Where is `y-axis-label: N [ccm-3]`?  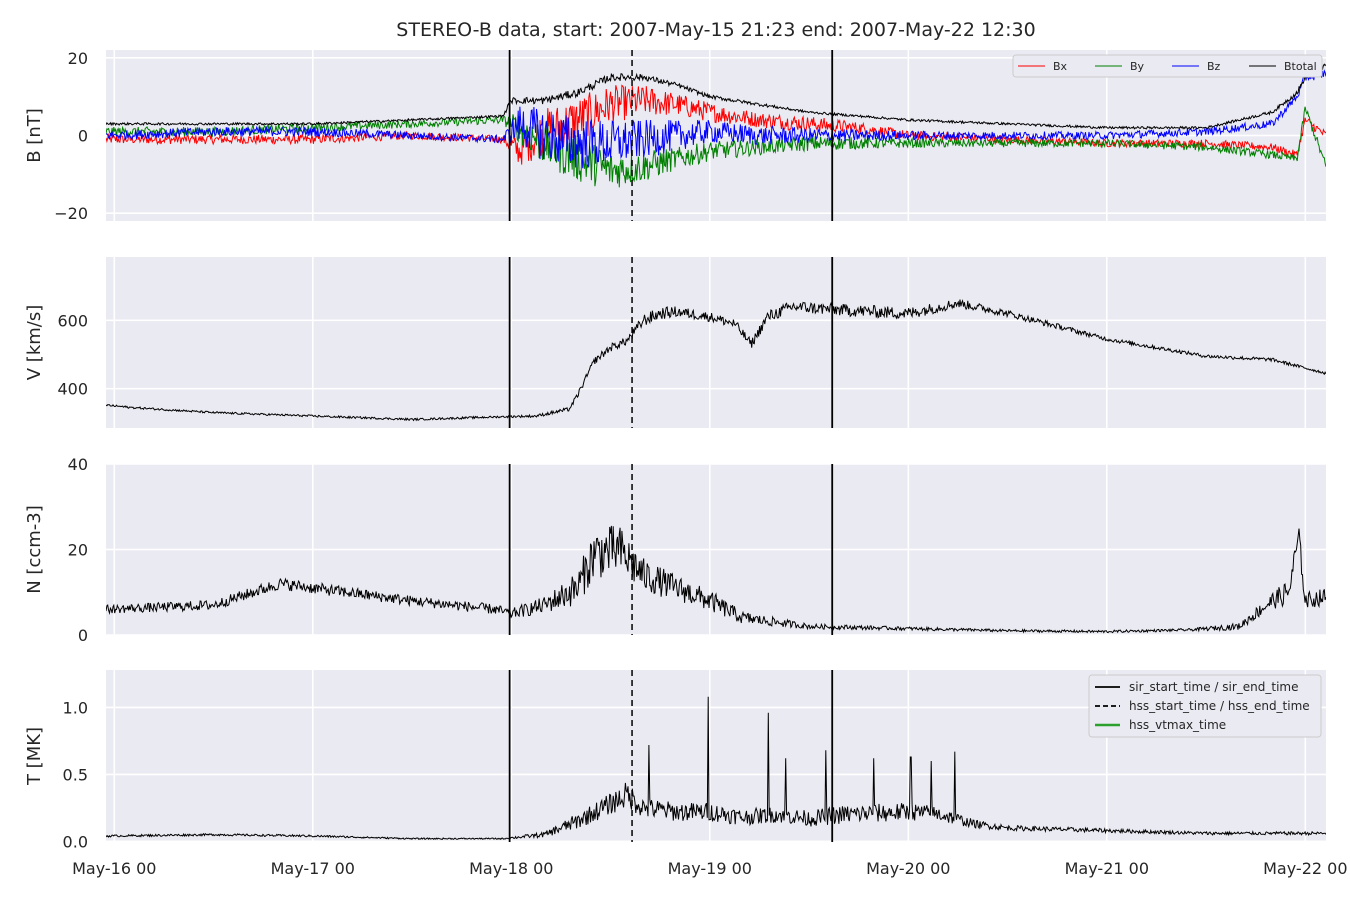
y-axis-label: N [ccm-3] is located at coordinates (34, 549).